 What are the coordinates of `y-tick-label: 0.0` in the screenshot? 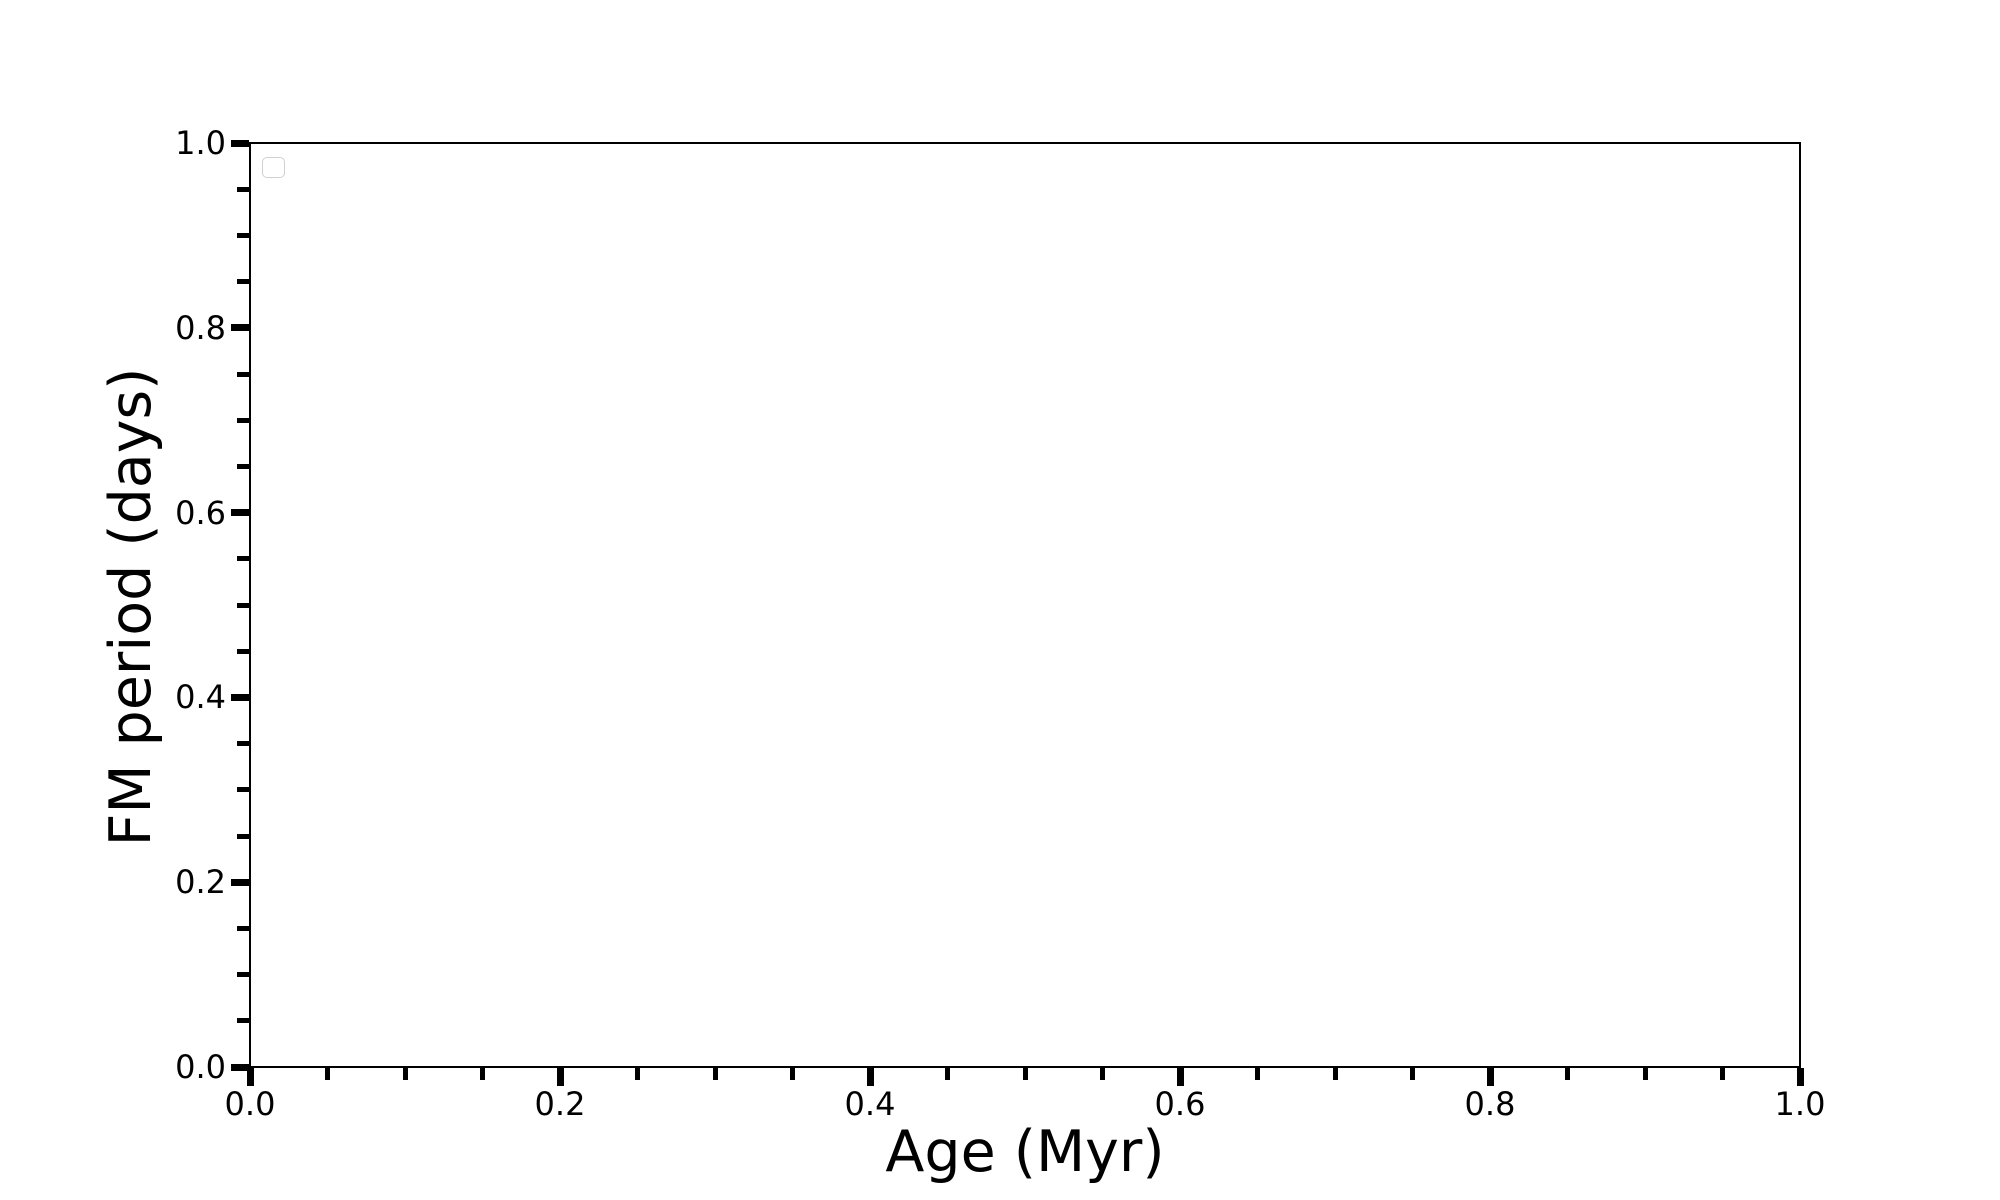 It's located at (200, 1067).